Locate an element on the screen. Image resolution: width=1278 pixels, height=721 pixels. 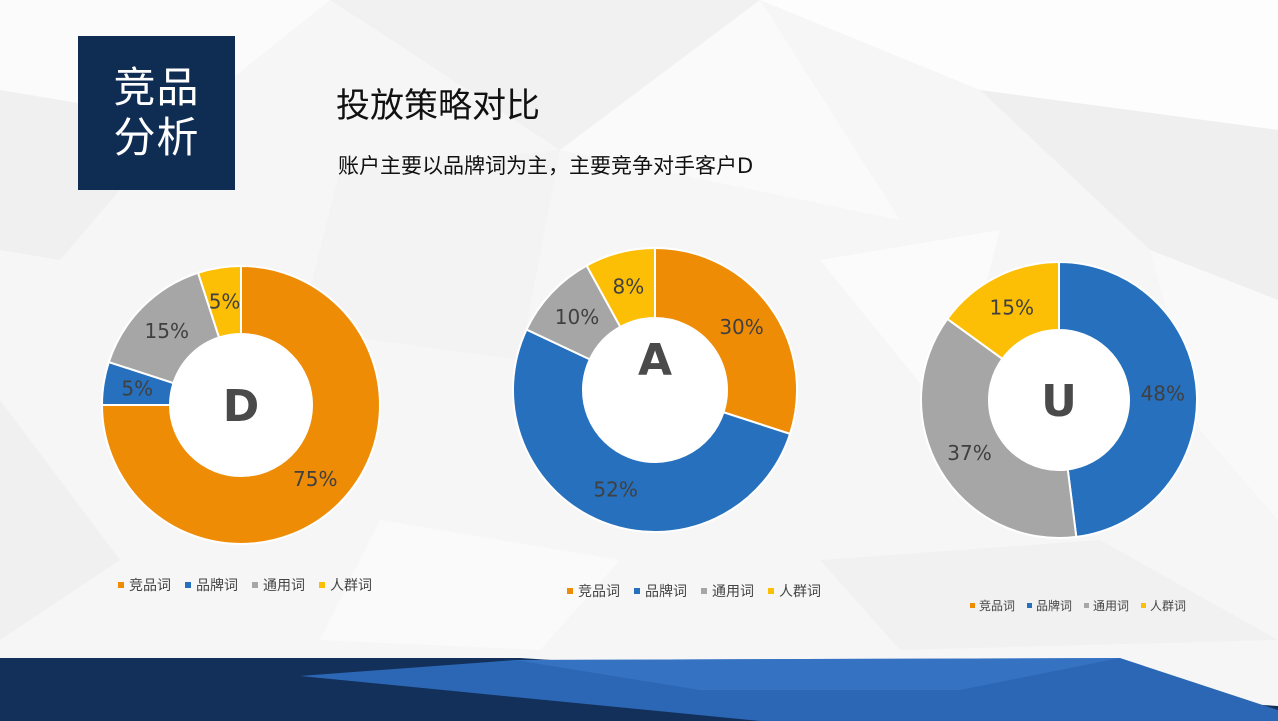
data-label-competitor: 30% is located at coordinates (741, 327).